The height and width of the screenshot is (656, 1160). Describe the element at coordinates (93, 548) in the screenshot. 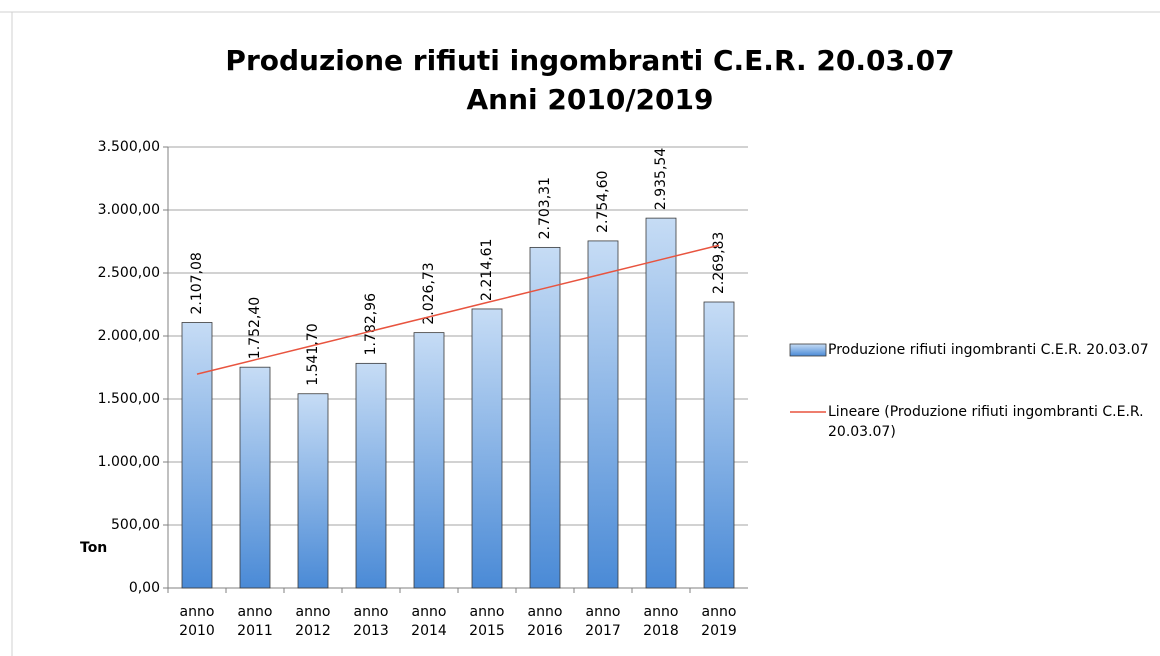

I see `y-axis-label: Ton` at that location.